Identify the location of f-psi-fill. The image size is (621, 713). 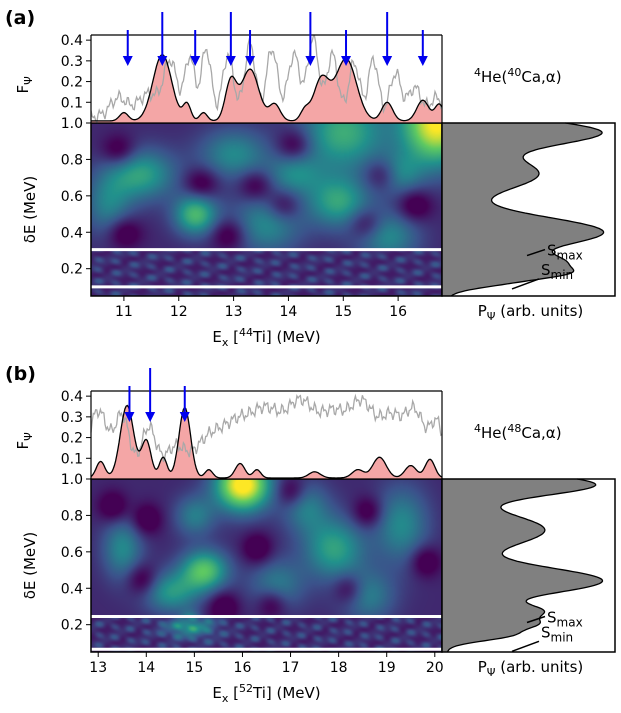
(266, 442).